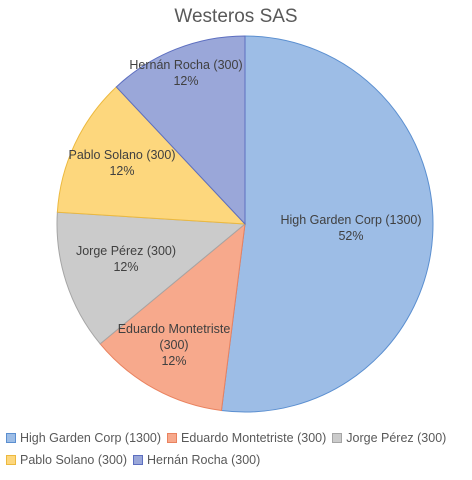 The width and height of the screenshot is (472, 480). I want to click on slice-name: Pablo Solano (300), so click(121, 155).